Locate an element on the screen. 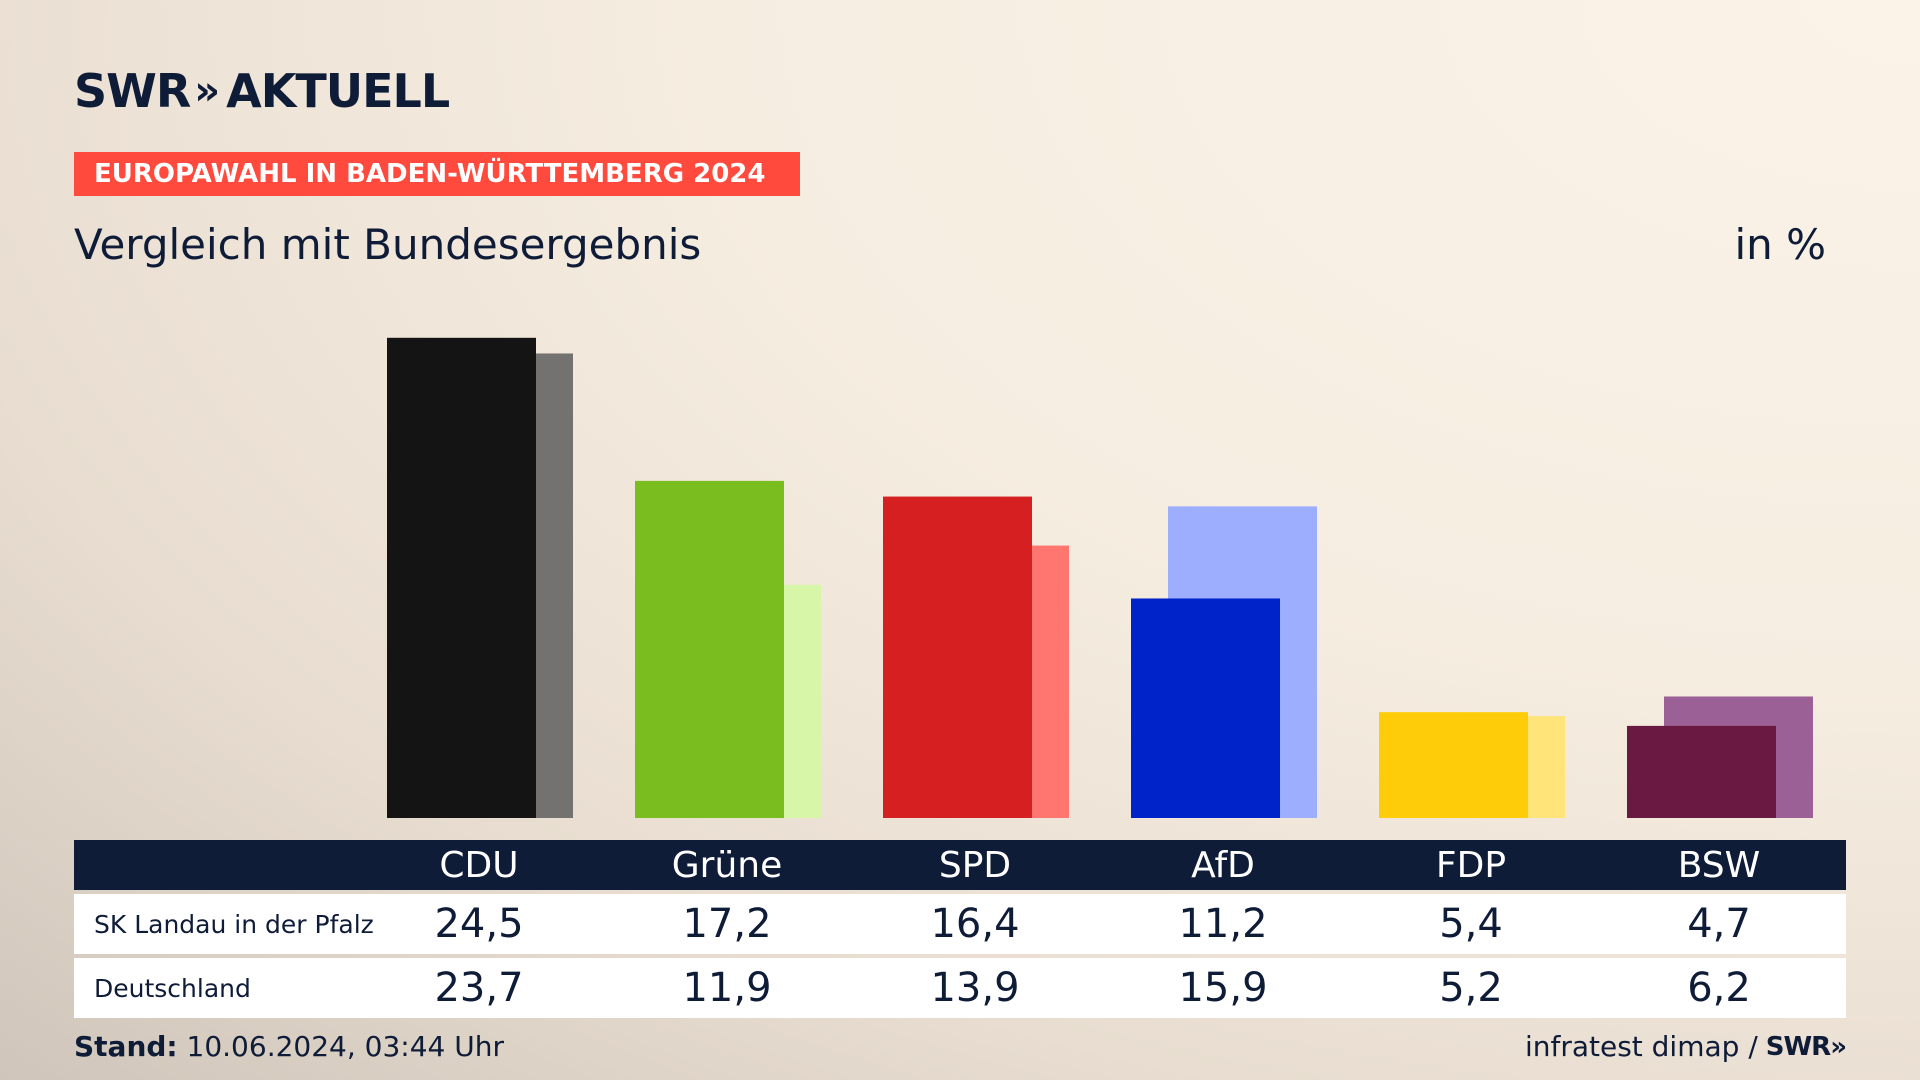 This screenshot has height=1080, width=1920. swr-aktuell-logo: SWR » AKTUELL is located at coordinates (262, 91).